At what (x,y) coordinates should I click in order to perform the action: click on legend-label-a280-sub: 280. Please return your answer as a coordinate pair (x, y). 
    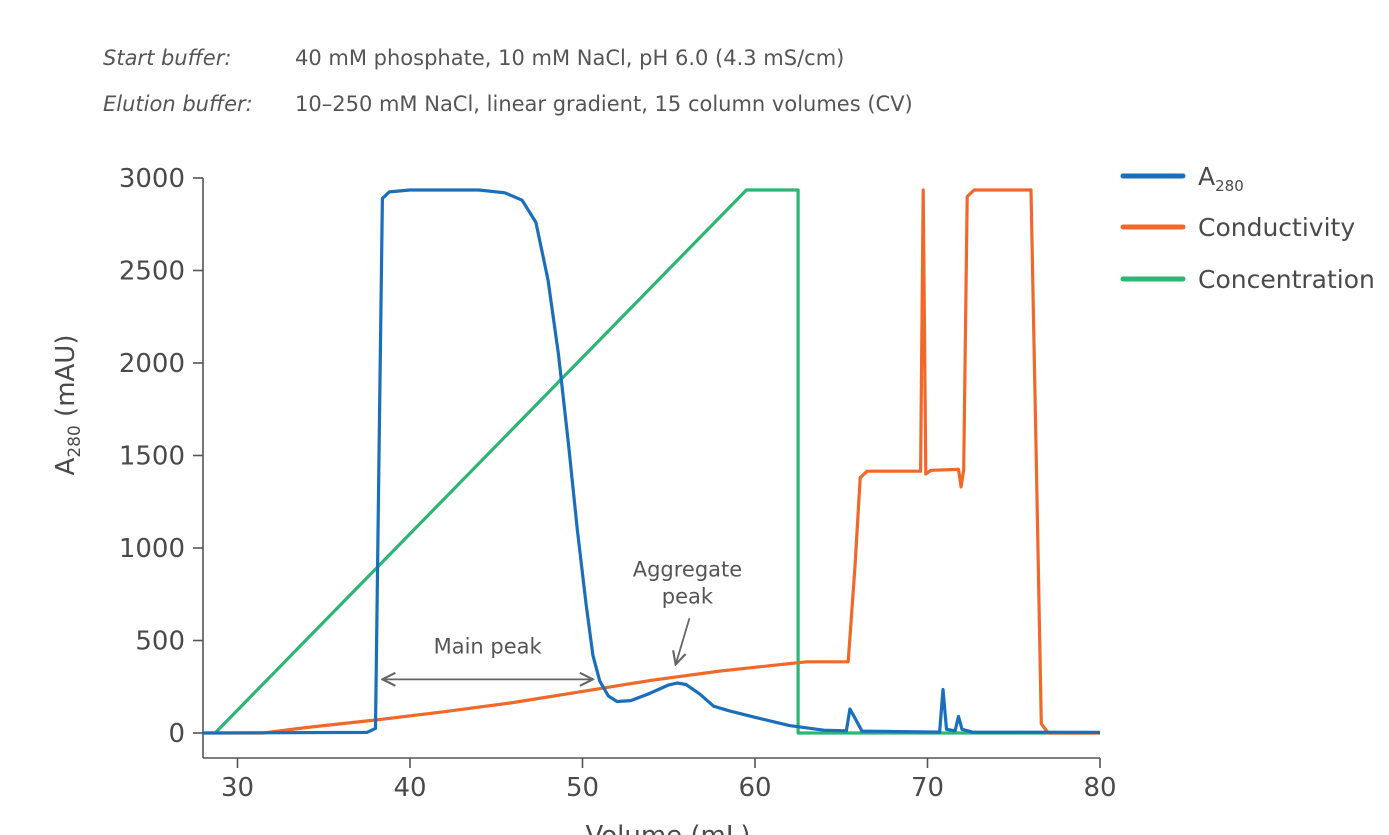
    Looking at the image, I should click on (1229, 186).